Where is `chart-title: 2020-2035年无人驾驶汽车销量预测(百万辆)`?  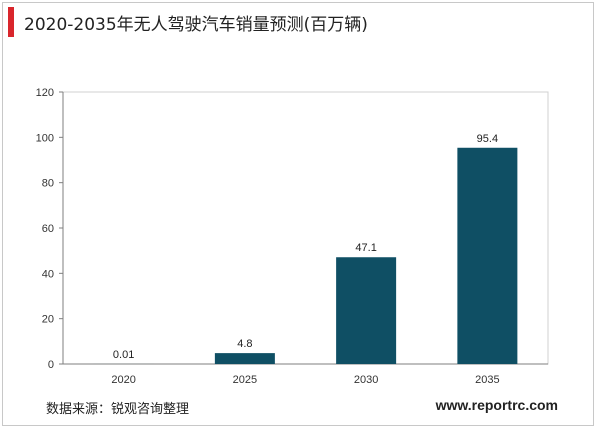 chart-title: 2020-2035年无人驾驶汽车销量预测(百万辆) is located at coordinates (196, 25).